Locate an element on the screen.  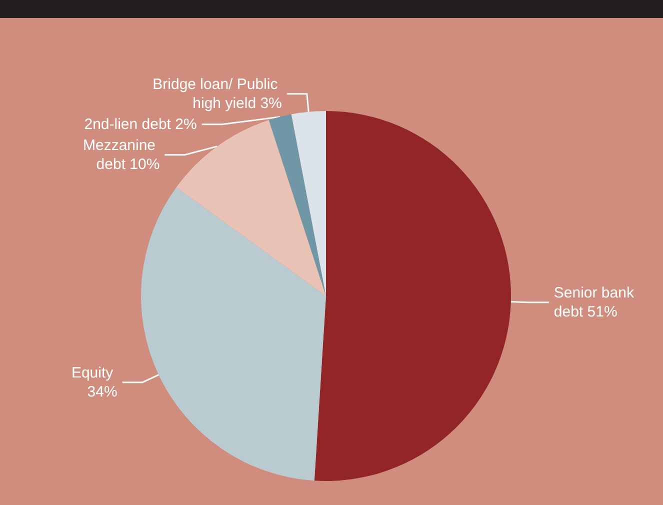
data-label: 34% is located at coordinates (102, 391).